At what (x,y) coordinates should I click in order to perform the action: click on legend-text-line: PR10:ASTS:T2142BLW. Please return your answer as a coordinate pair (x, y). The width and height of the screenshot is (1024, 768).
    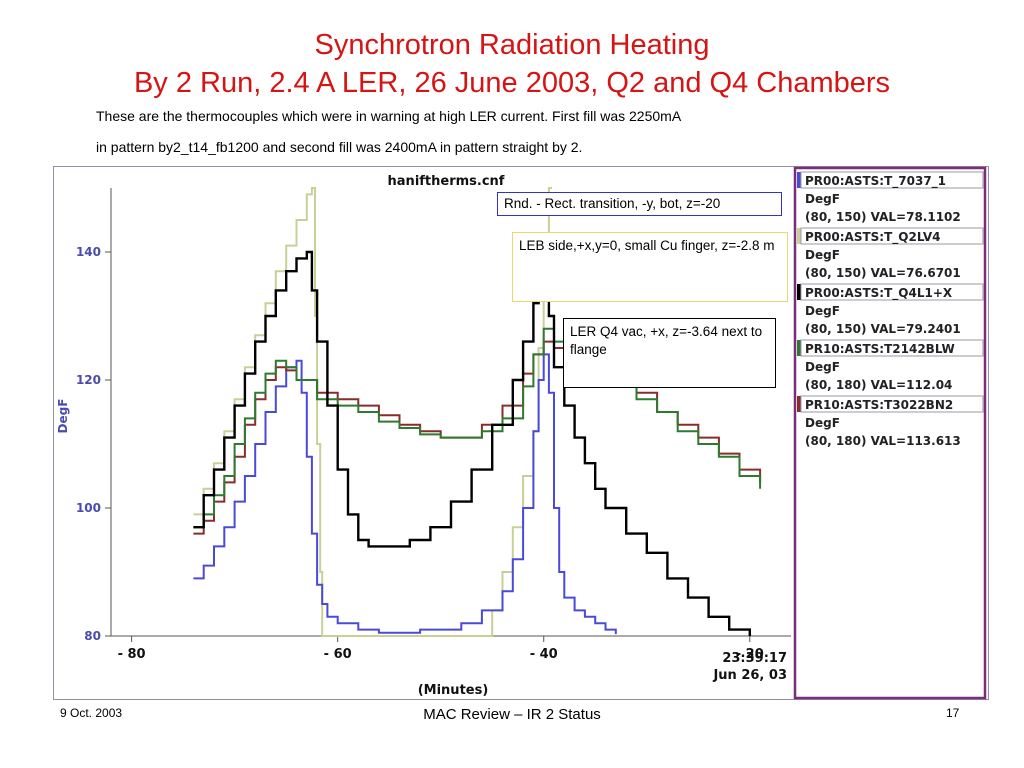
    Looking at the image, I should click on (880, 349).